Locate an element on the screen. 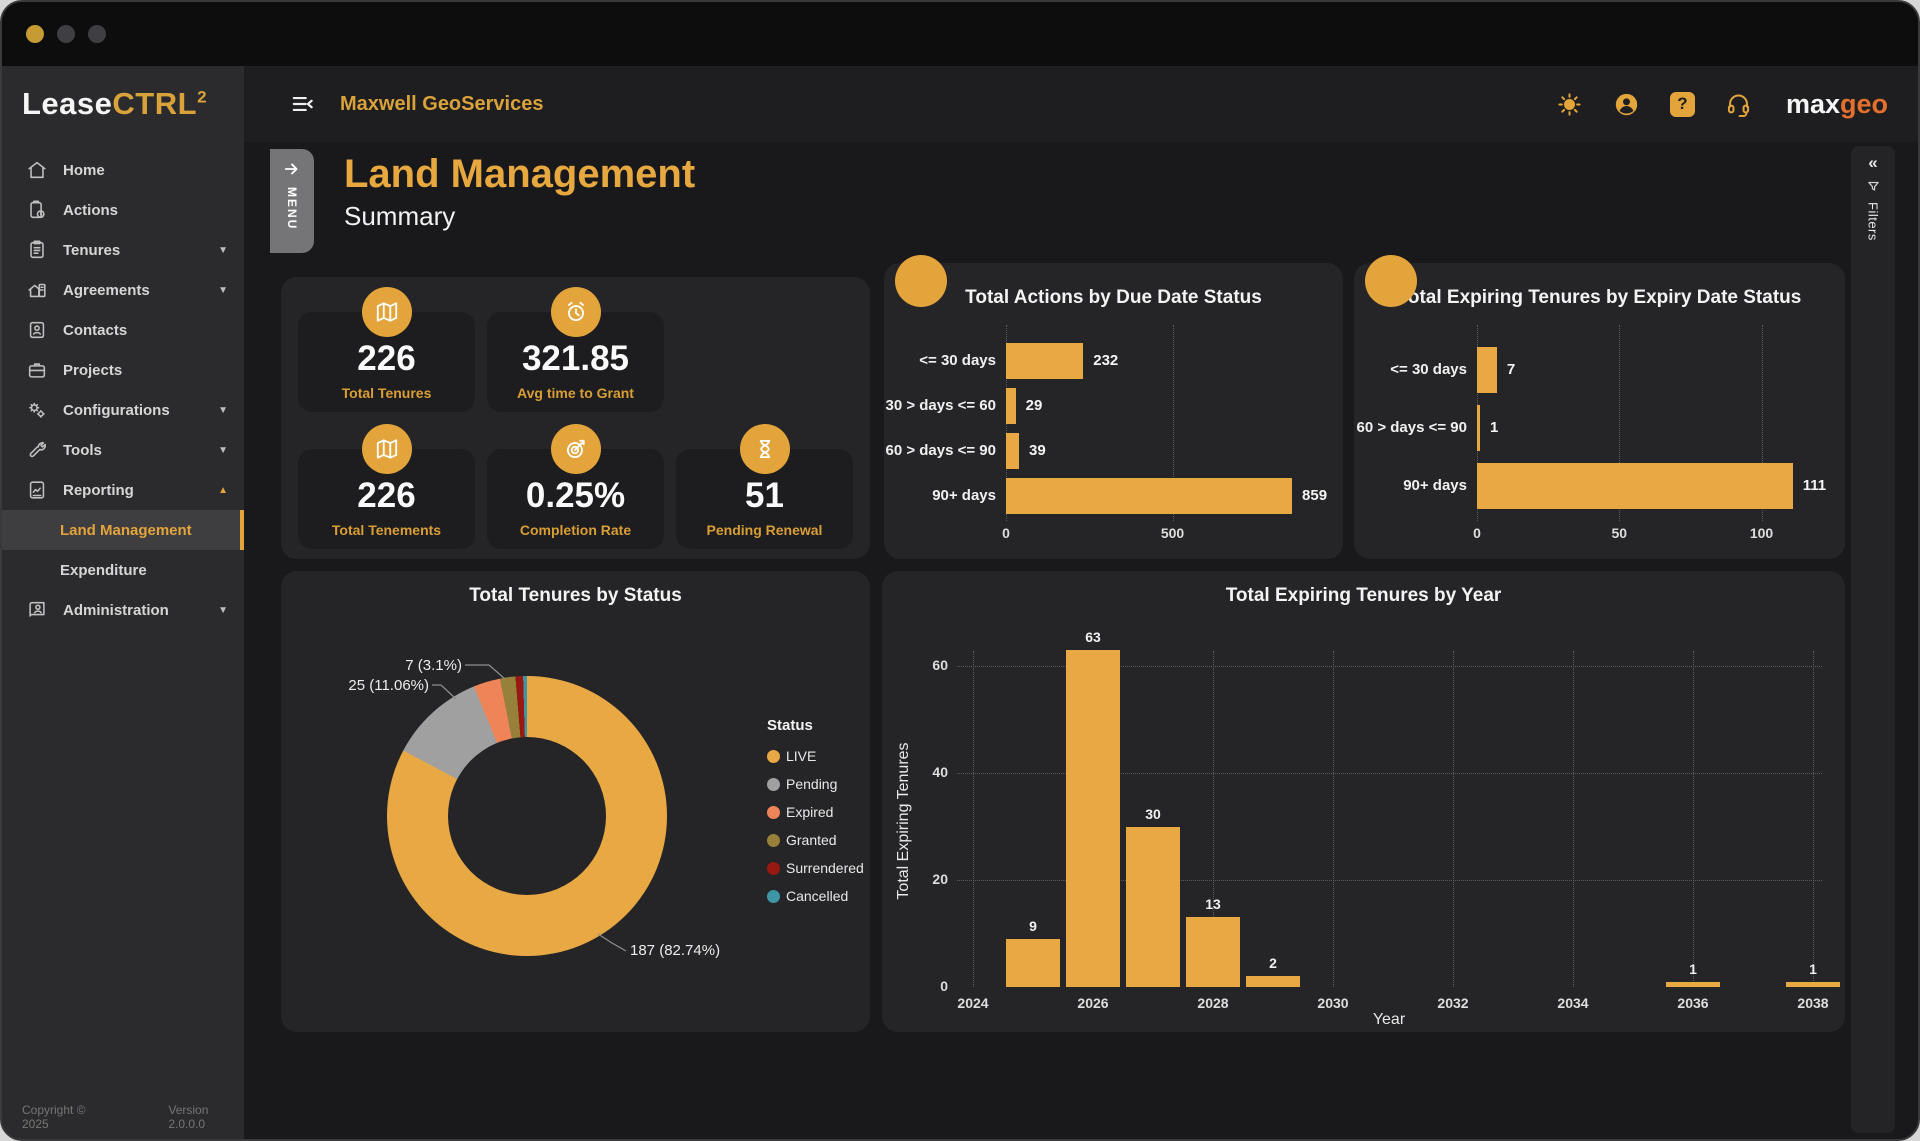  window-close-button is located at coordinates (35, 34).